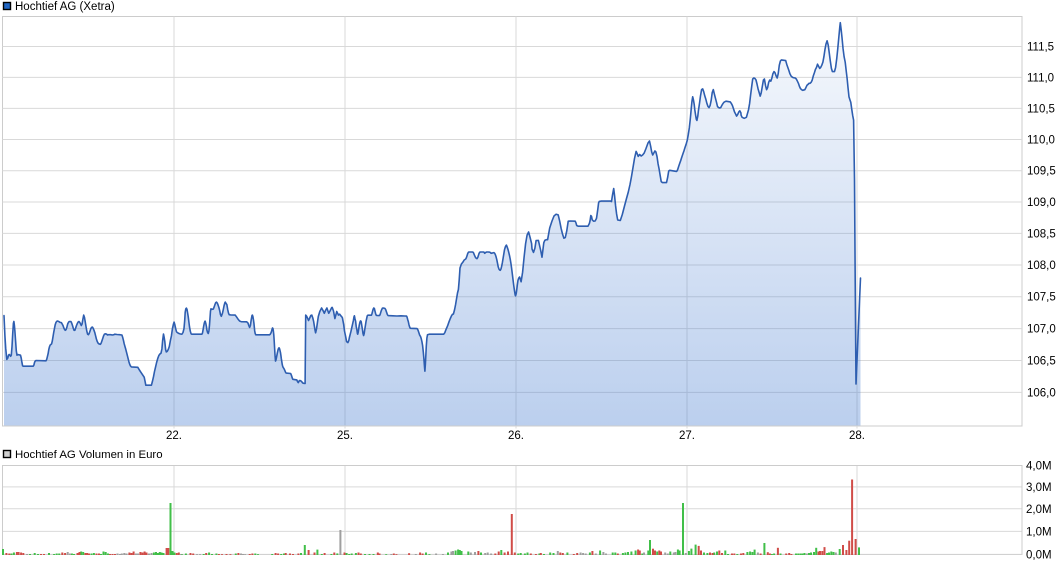 The width and height of the screenshot is (1064, 570). I want to click on svg-text: 2,0M, so click(1039, 510).